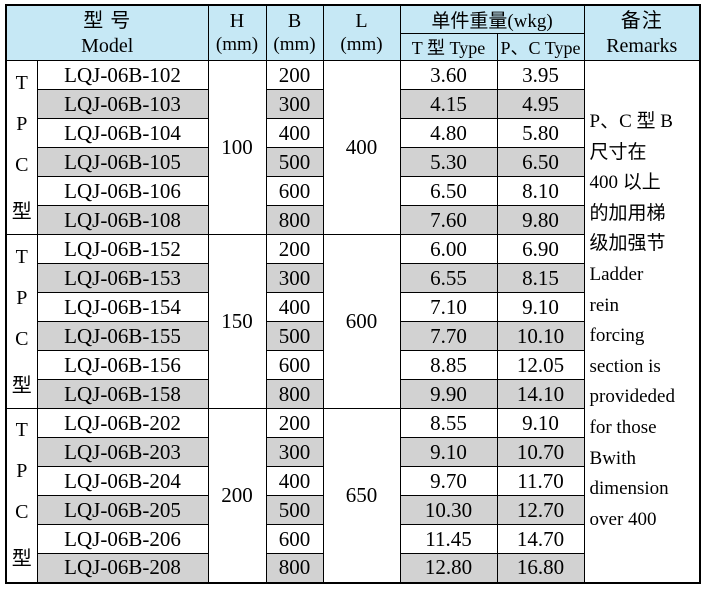 Image resolution: width=704 pixels, height=593 pixels. I want to click on pc-weight-cell: 8.10, so click(540, 191).